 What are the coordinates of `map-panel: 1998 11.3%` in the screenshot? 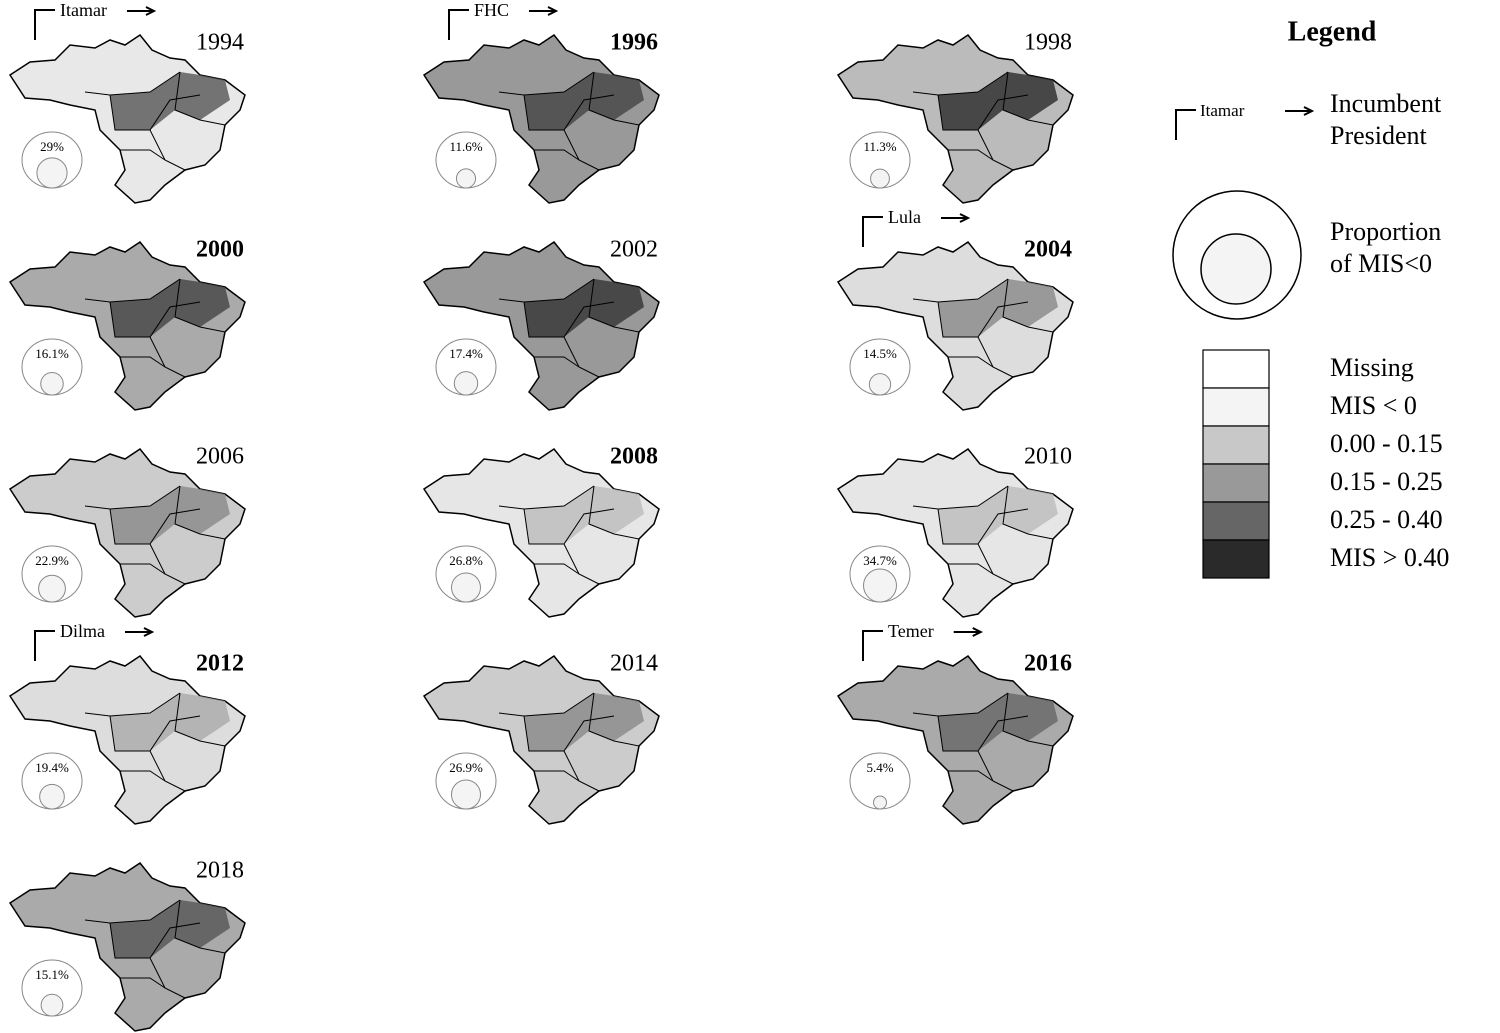 It's located at (955, 117).